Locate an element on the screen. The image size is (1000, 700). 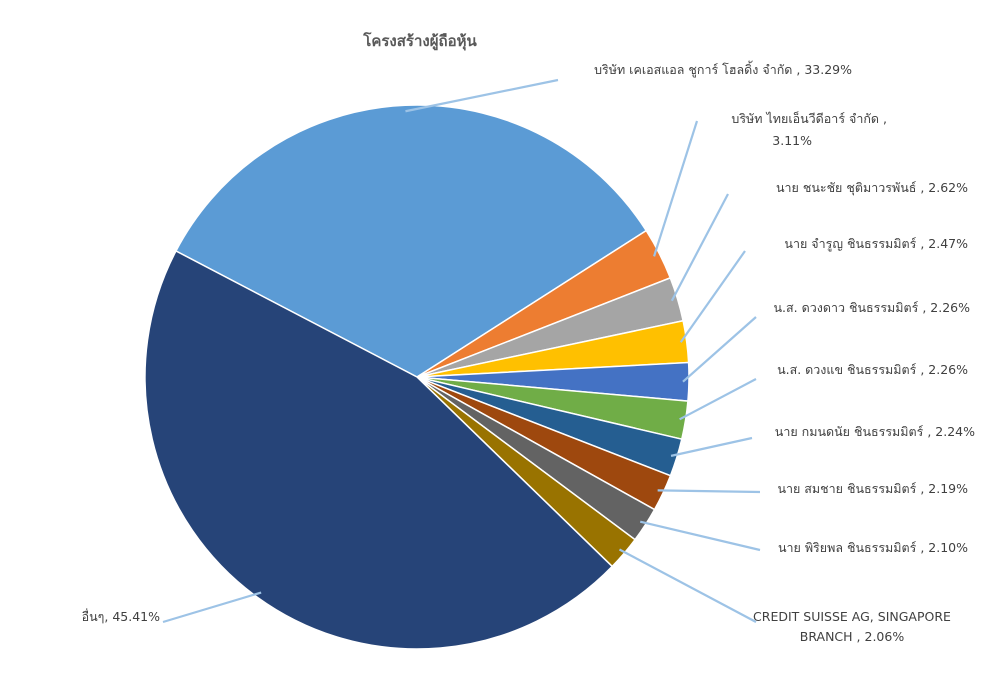
data-label-line: นาย ชนะชัย ชุติมาวรพันธ์ , 2.62% is located at coordinates (872, 188).